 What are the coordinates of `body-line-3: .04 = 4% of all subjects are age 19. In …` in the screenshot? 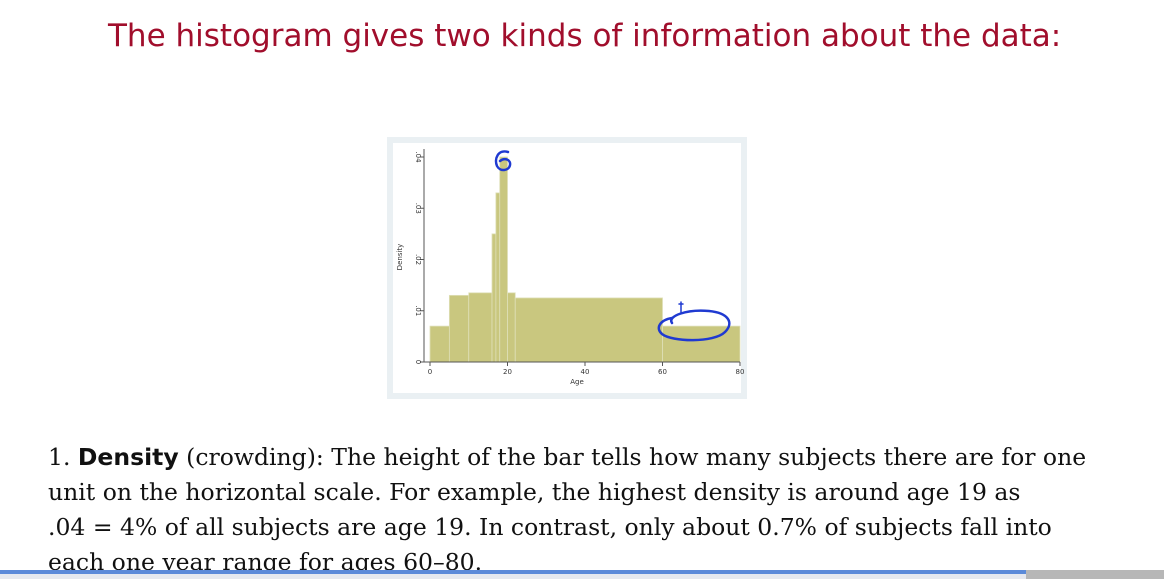 It's located at (550, 527).